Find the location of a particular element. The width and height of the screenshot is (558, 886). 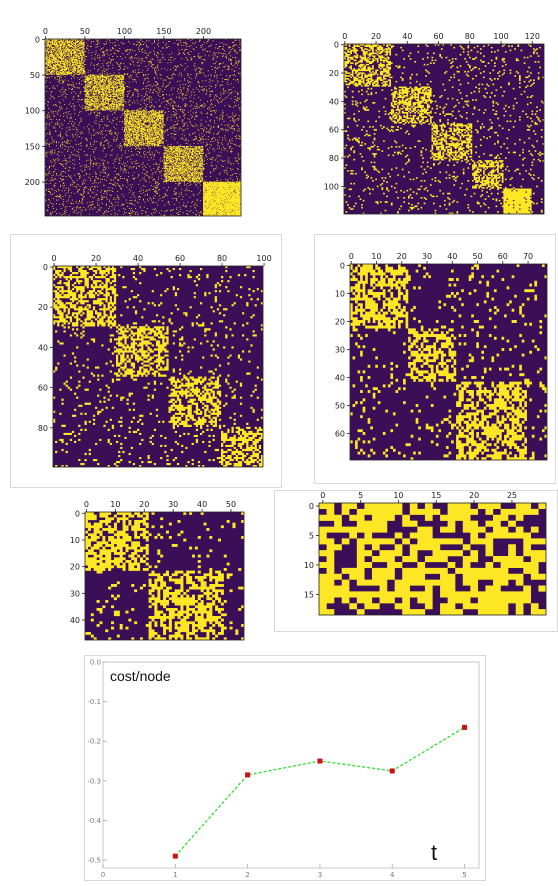

y-tick-label: -0.1 is located at coordinates (94, 702).